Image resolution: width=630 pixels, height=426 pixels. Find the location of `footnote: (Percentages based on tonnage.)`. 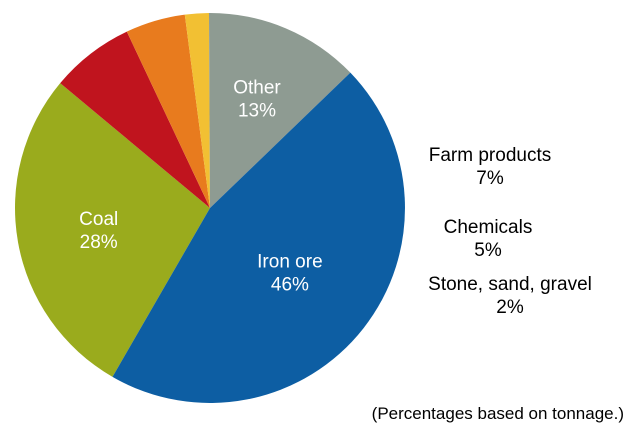

footnote: (Percentages based on tonnage.) is located at coordinates (497, 413).